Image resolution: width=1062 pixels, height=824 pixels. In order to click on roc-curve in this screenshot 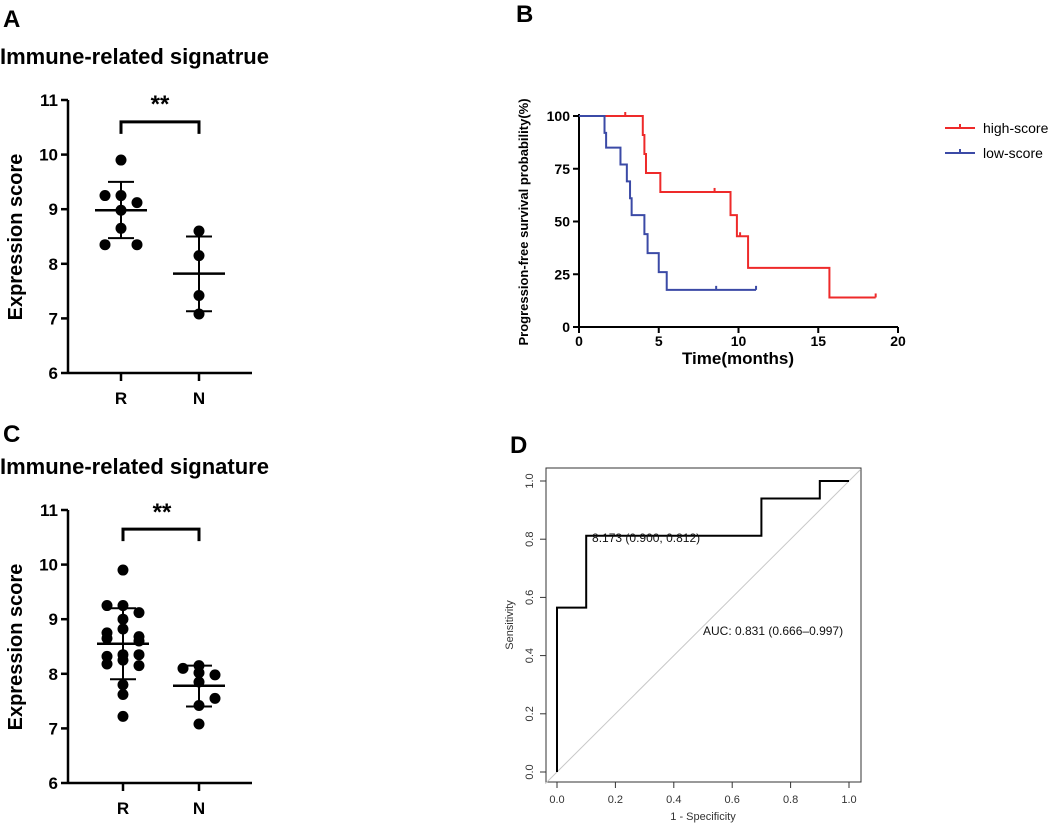, I will do `click(702, 626)`.